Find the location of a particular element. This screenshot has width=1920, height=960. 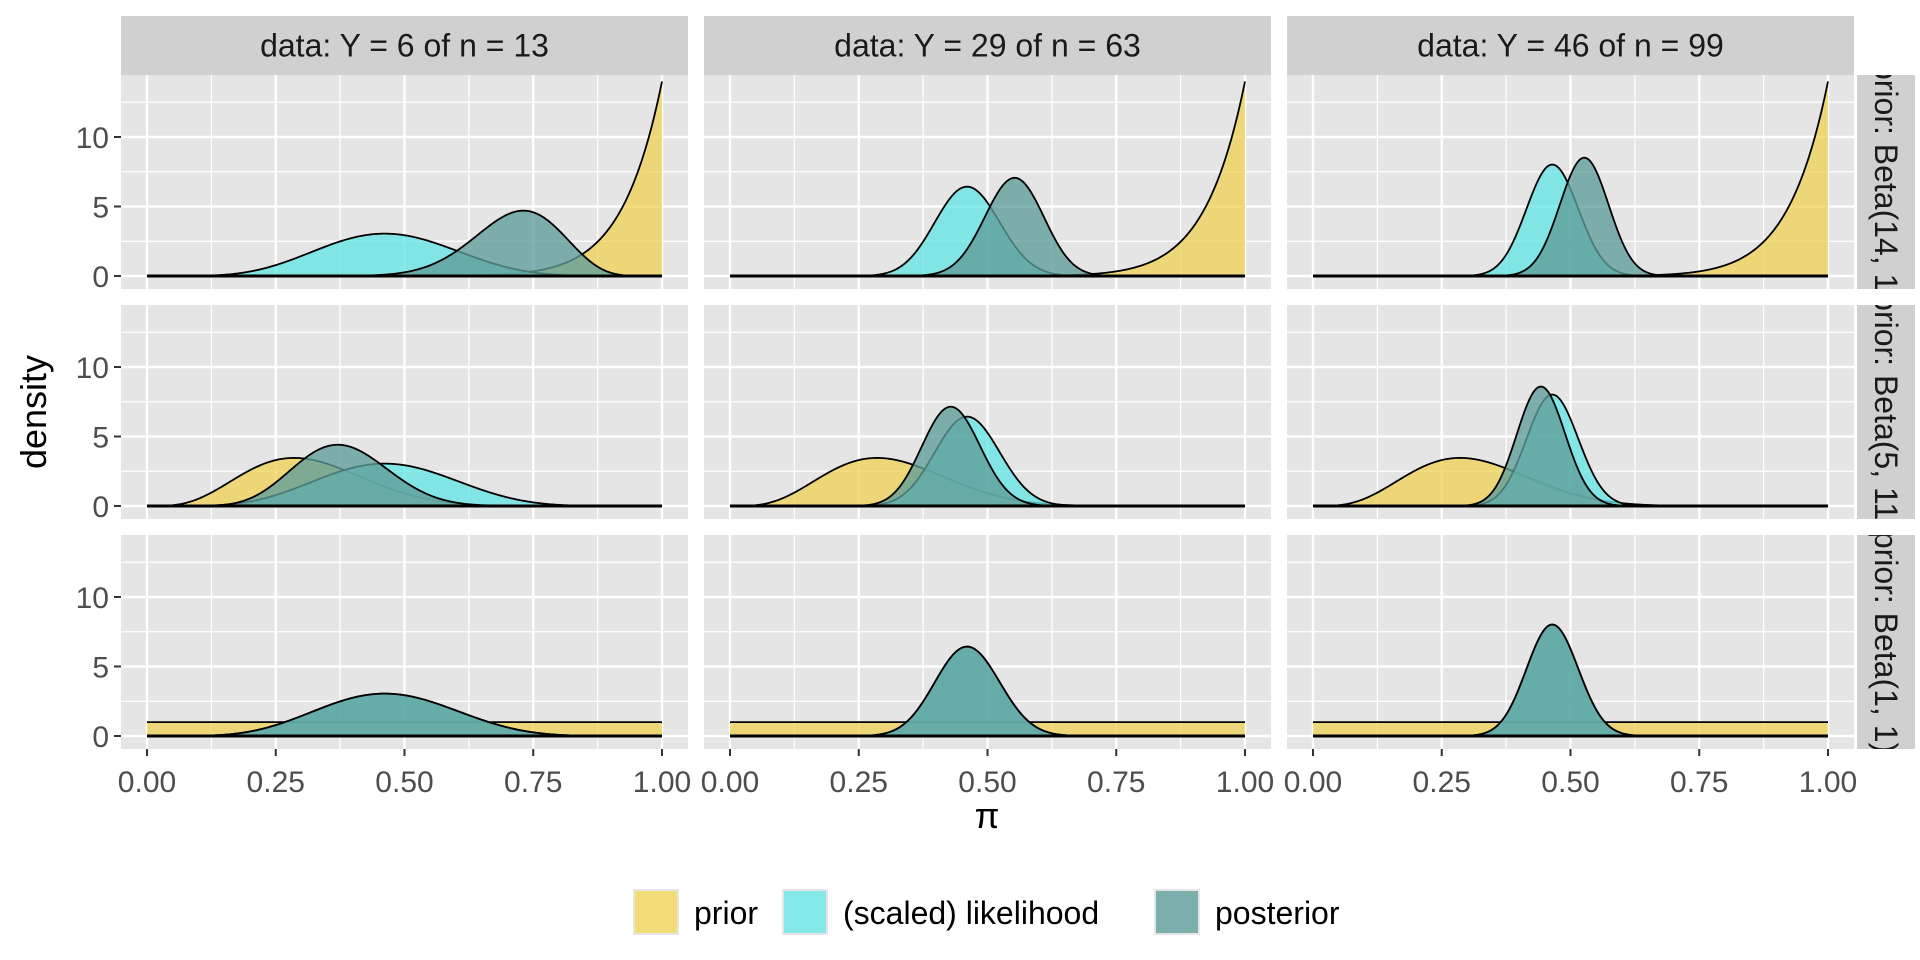

row-strip: prior: Beta(1, 1) is located at coordinates (1886, 642).